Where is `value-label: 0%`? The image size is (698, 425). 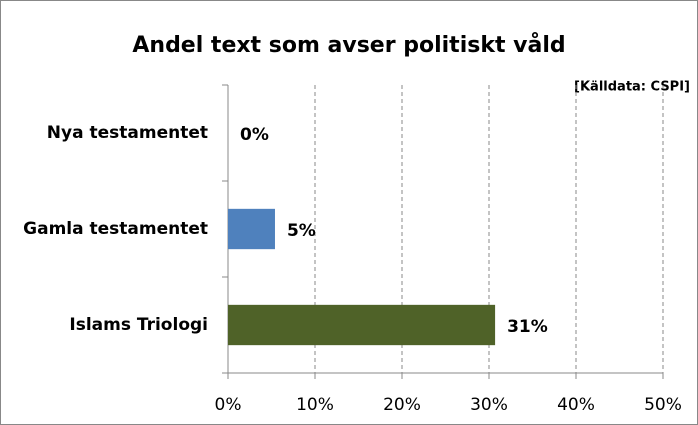
value-label: 0% is located at coordinates (254, 135).